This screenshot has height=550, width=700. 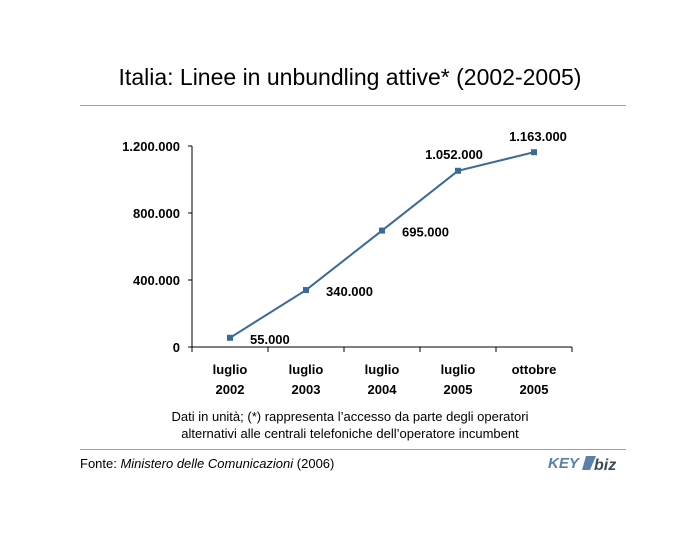 What do you see at coordinates (353, 105) in the screenshot?
I see `title-divider` at bounding box center [353, 105].